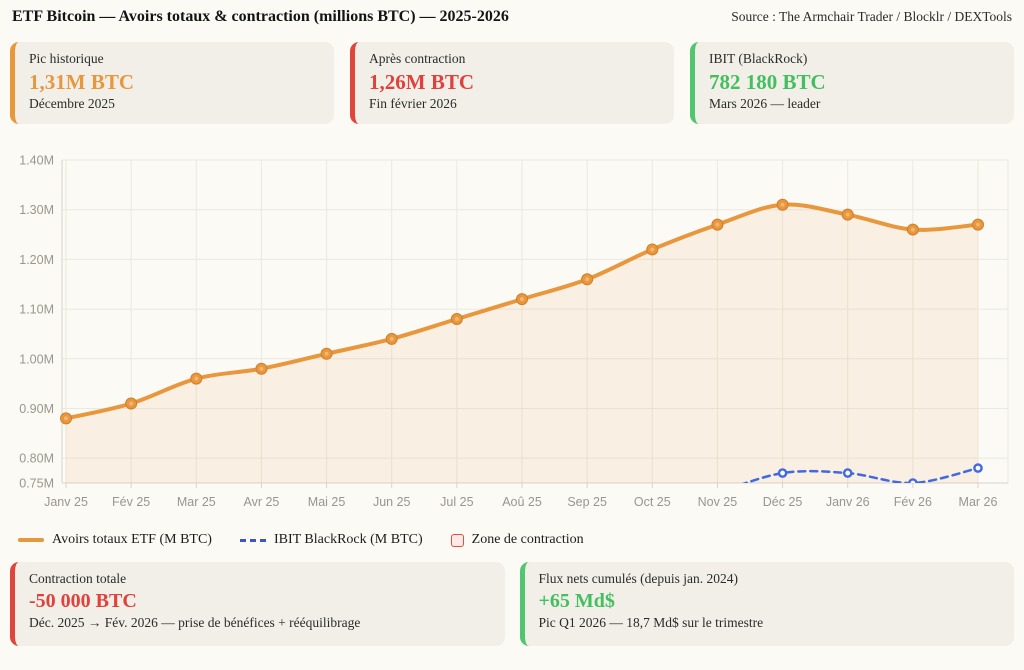 This screenshot has width=1024, height=670. What do you see at coordinates (456, 502) in the screenshot?
I see `x-tick-label: Jul 25` at bounding box center [456, 502].